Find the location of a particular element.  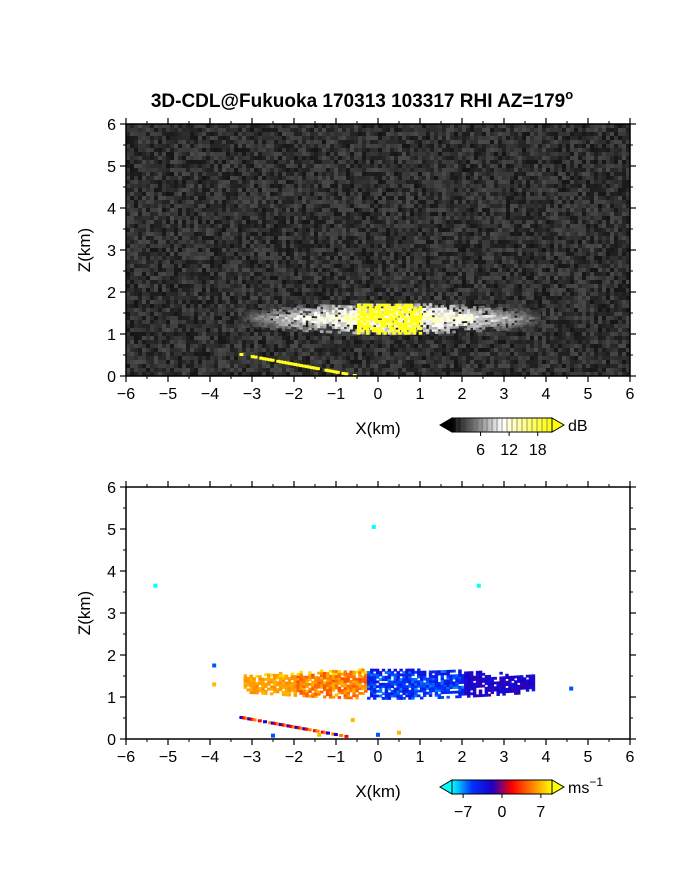

colorbar-unit: dB is located at coordinates (578, 426).